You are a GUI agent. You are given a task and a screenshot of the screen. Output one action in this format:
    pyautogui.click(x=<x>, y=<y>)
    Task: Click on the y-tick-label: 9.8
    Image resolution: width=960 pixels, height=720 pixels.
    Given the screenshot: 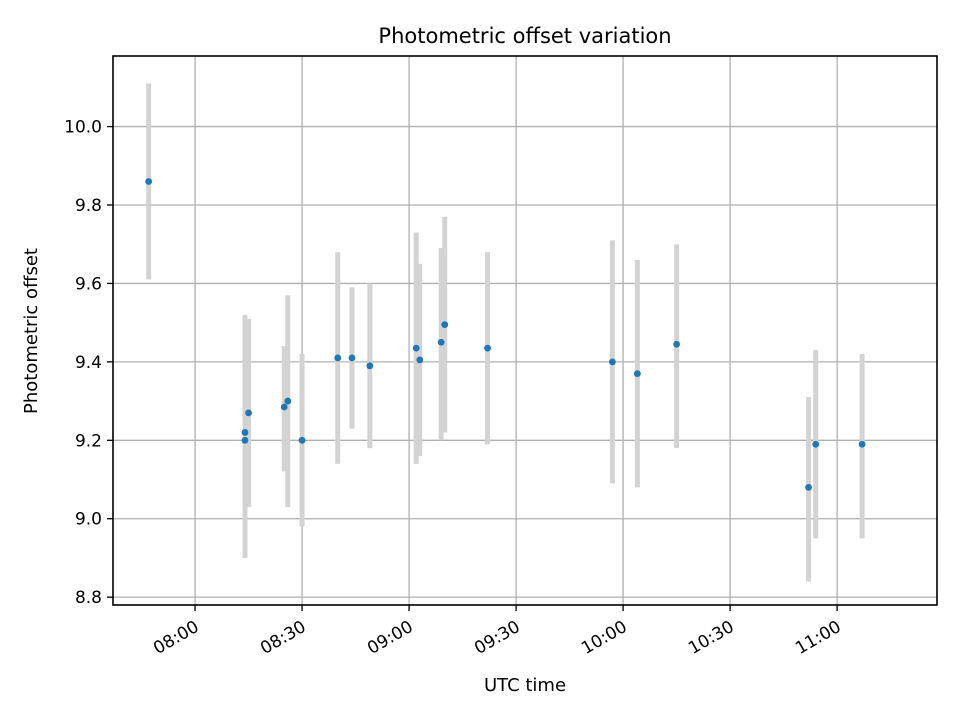 What is the action you would take?
    pyautogui.click(x=88, y=206)
    